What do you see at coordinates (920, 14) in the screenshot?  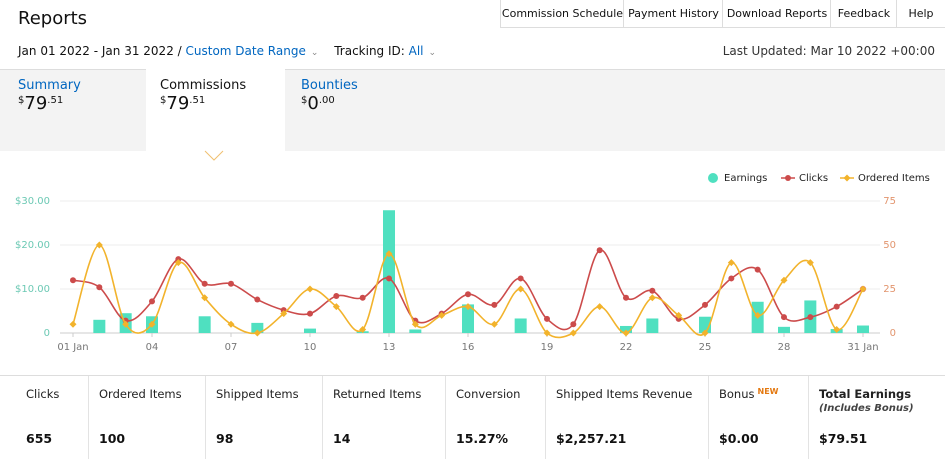 I see `nav-button: Help` at bounding box center [920, 14].